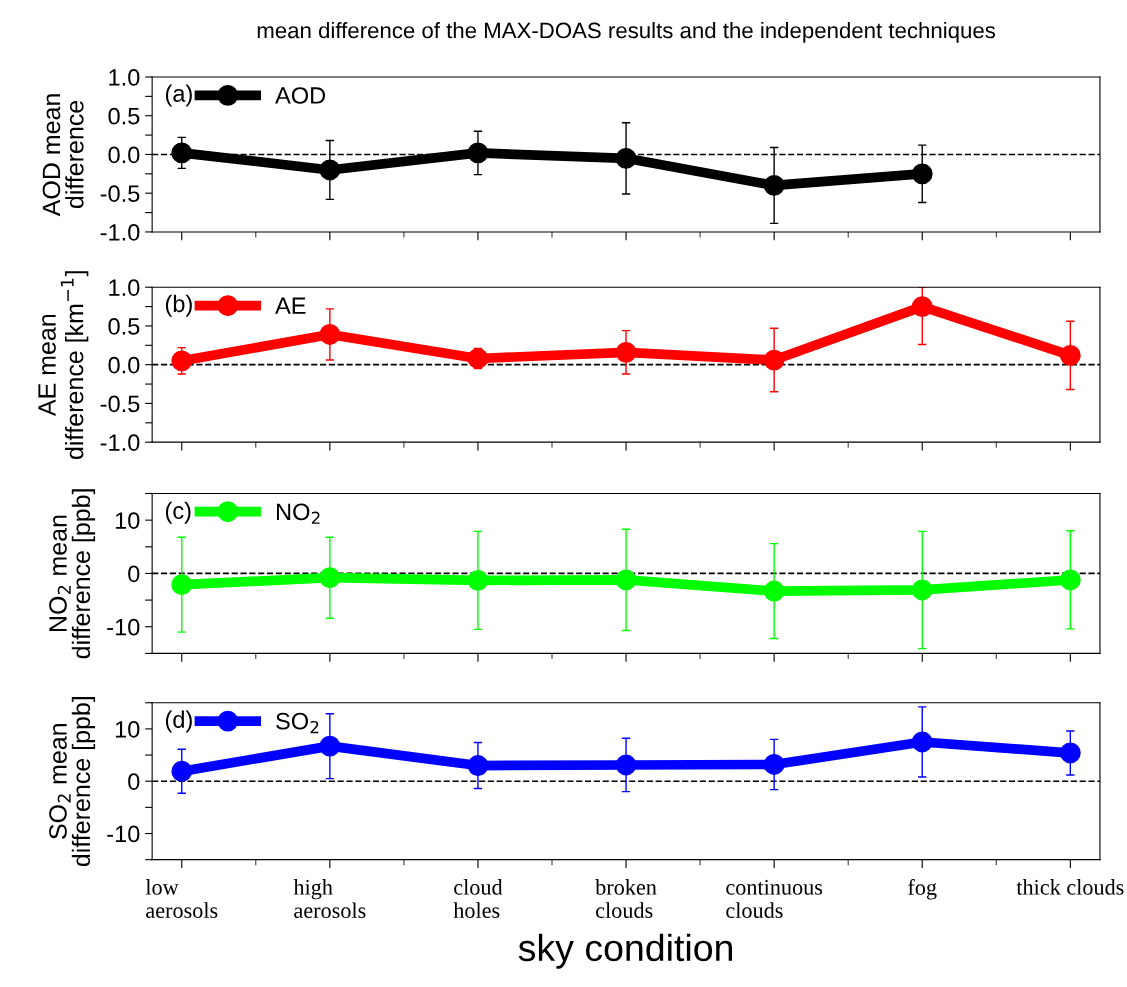 The width and height of the screenshot is (1127, 987). What do you see at coordinates (178, 512) in the screenshot?
I see `annotation: (c)` at bounding box center [178, 512].